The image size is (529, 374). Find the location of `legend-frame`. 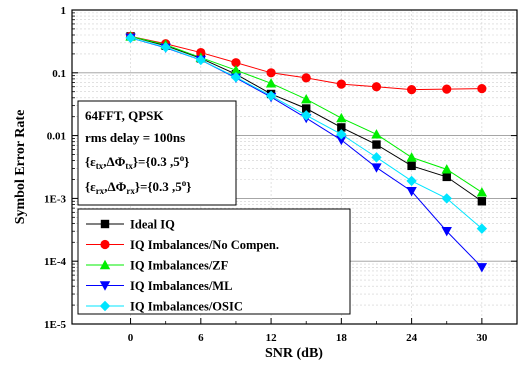

legend-frame is located at coordinates (214, 261).